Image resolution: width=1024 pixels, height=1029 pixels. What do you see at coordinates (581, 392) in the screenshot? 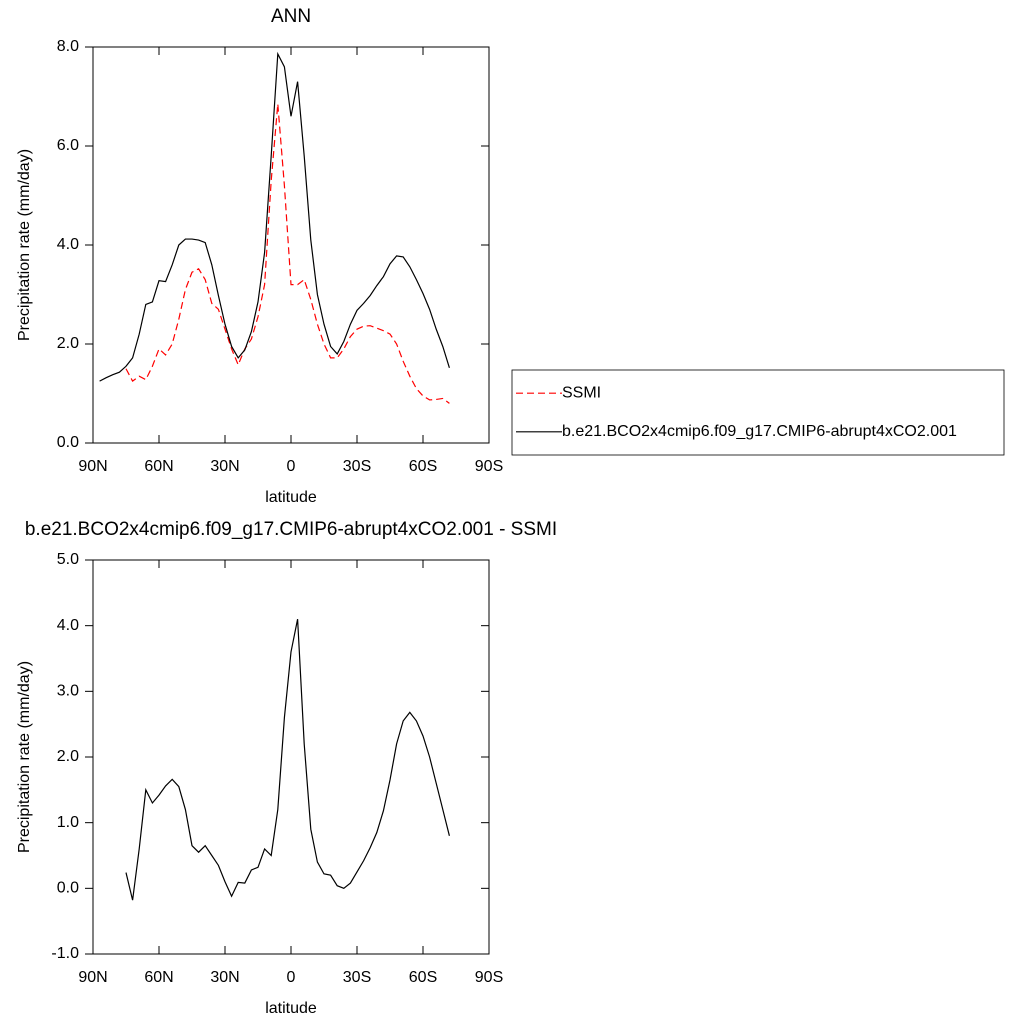
I see `legend-label: SSMI` at bounding box center [581, 392].